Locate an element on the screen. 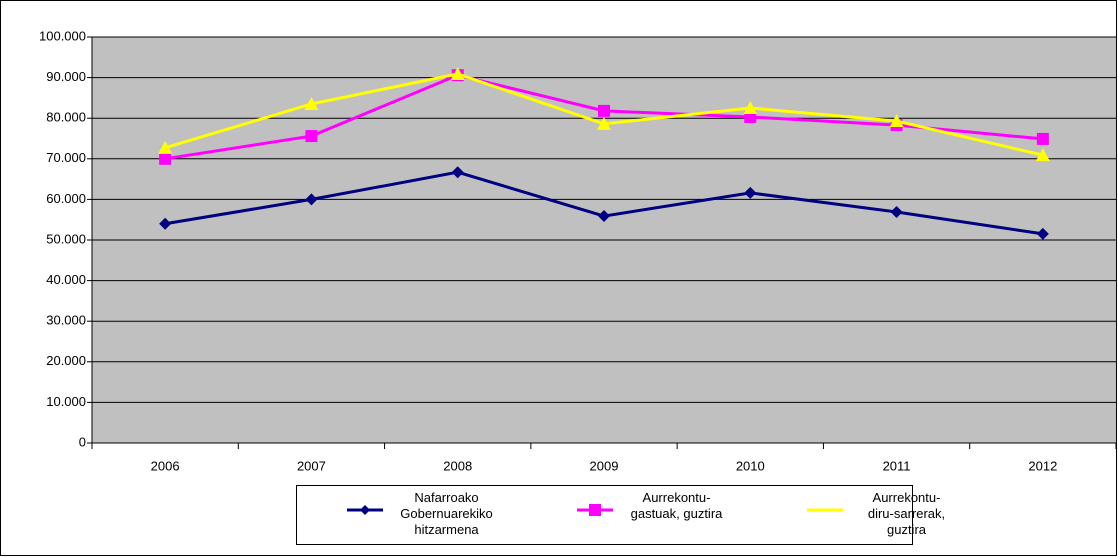 The image size is (1118, 557). y-tick-label: 0 is located at coordinates (82, 441).